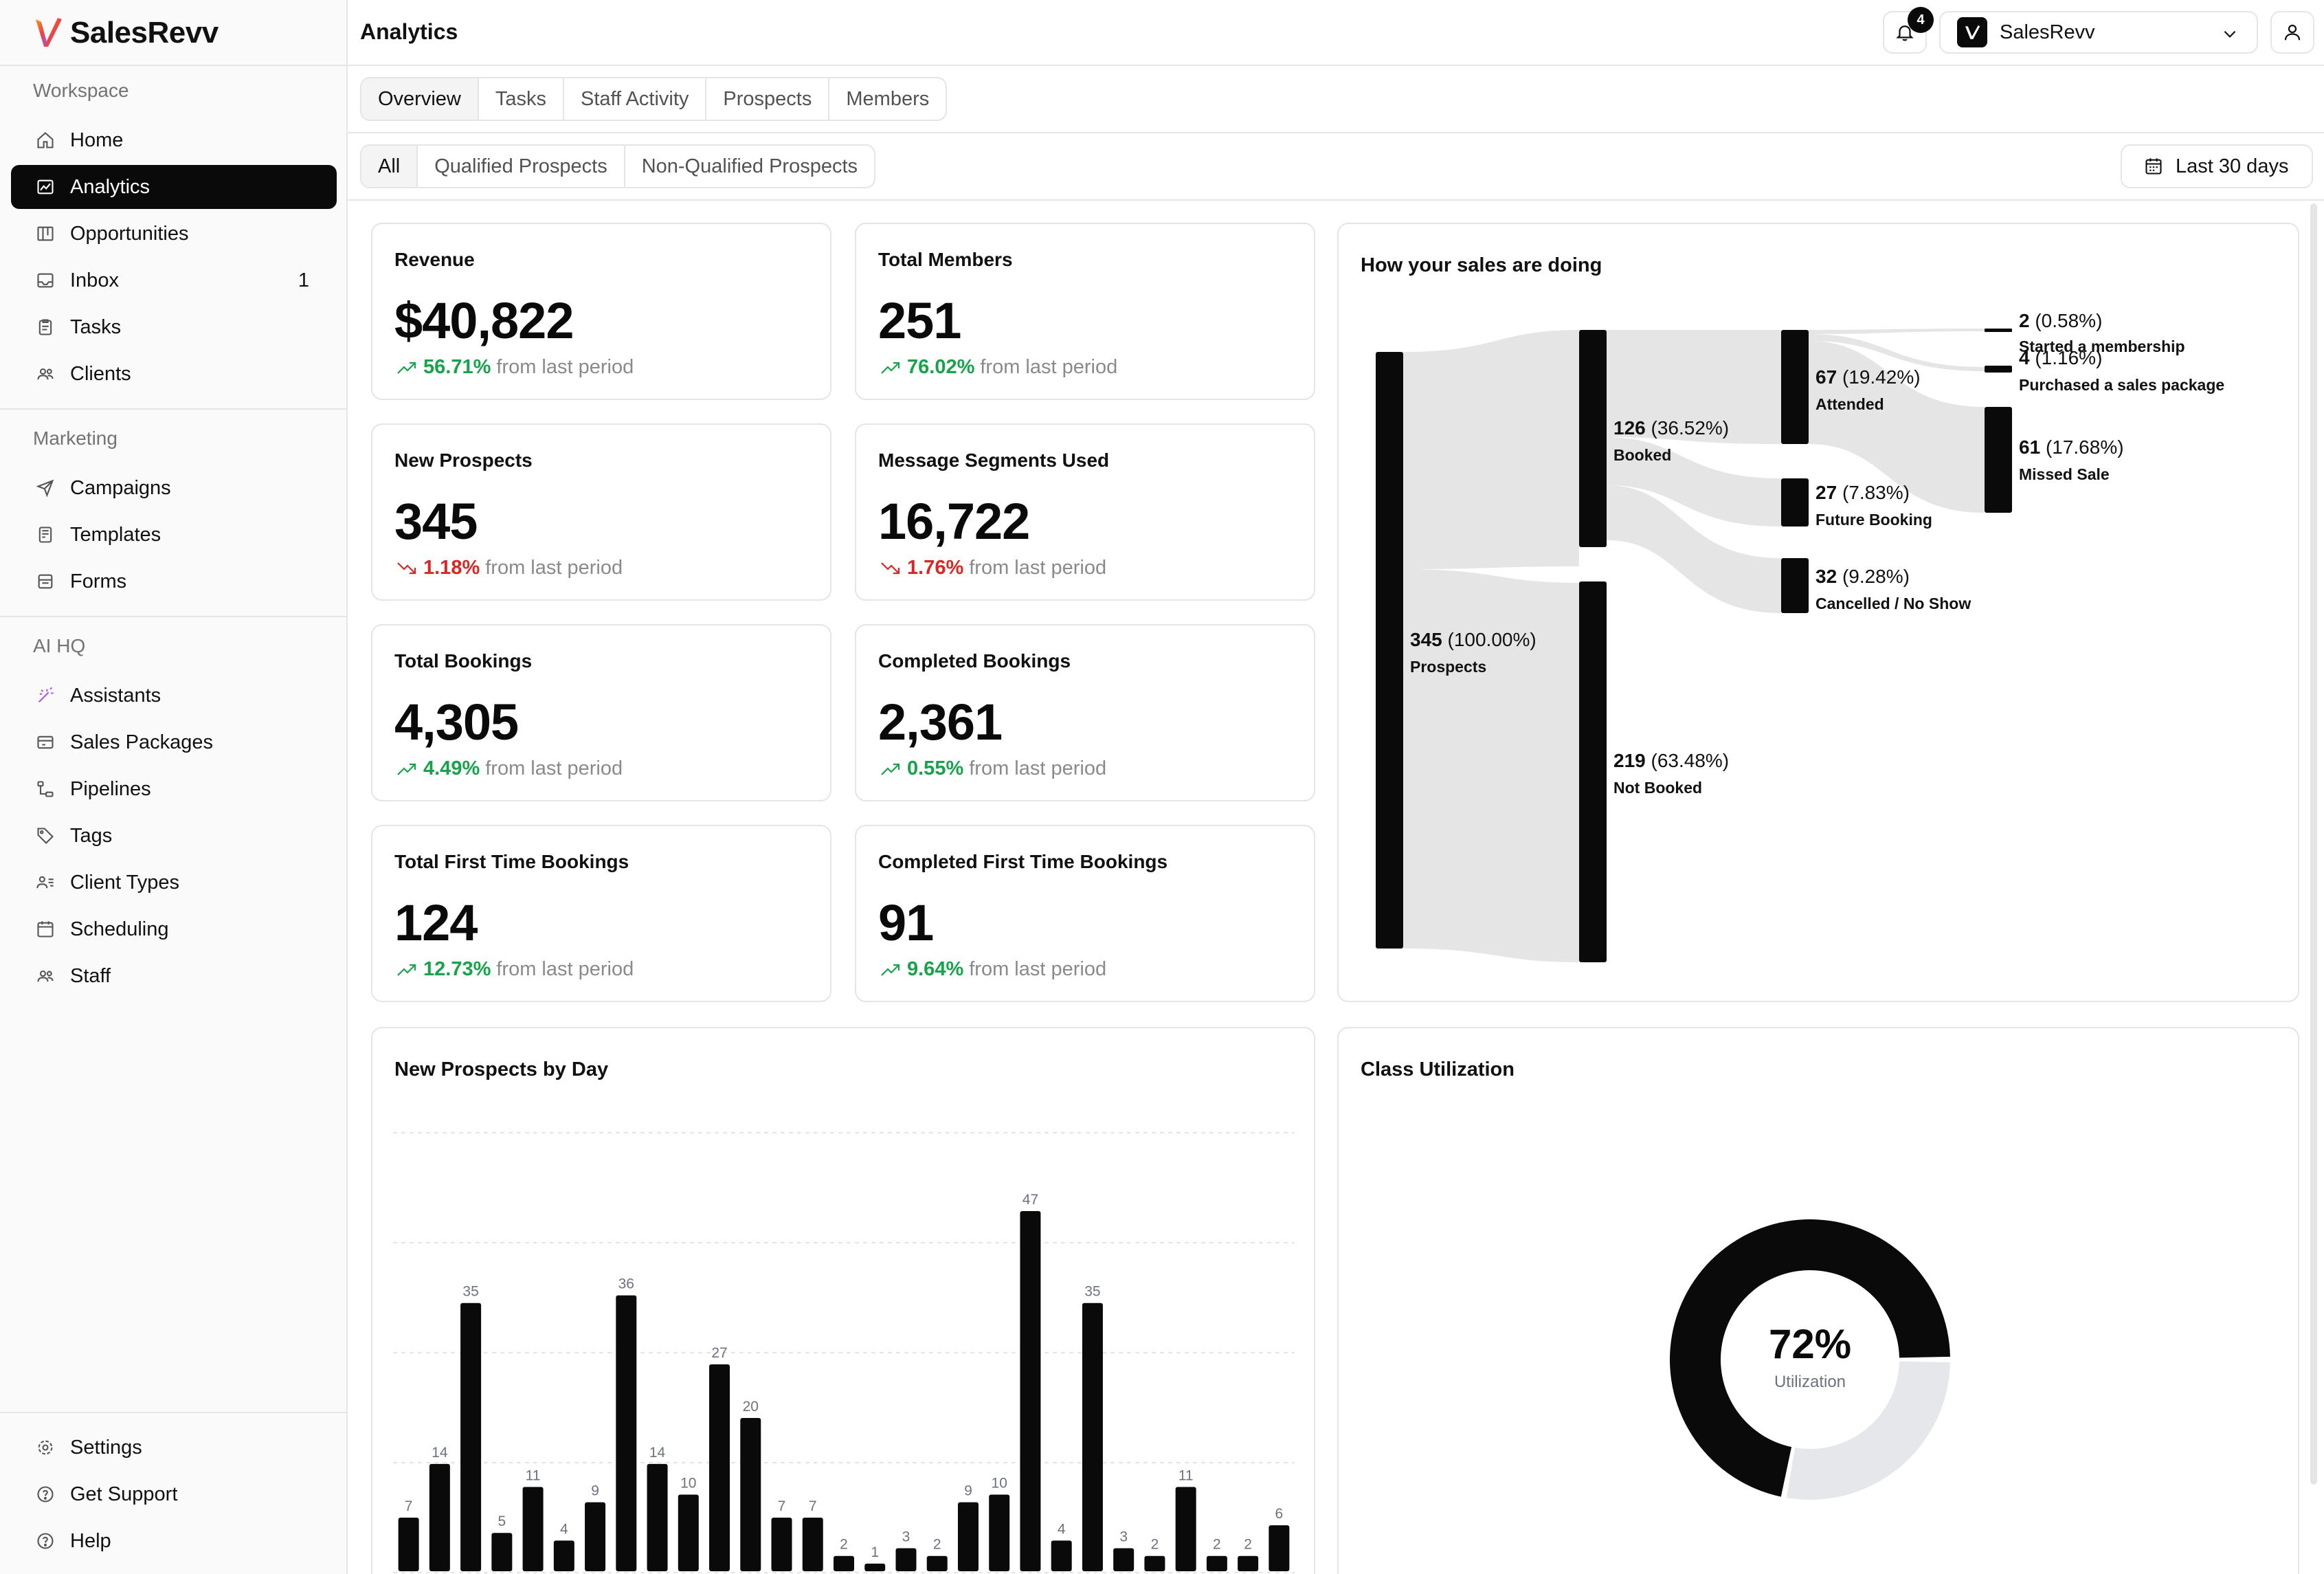  Describe the element at coordinates (749, 166) in the screenshot. I see `filter-non-qualified: Non-Qualified Prospects` at that location.